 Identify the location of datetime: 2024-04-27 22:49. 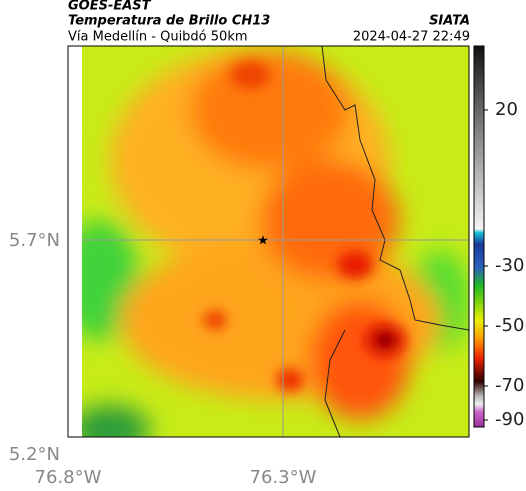
(411, 37).